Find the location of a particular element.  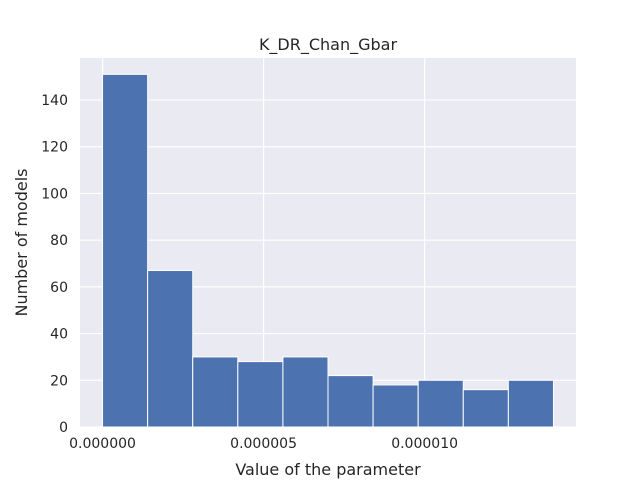

y-tick-label: 0 is located at coordinates (63, 428).